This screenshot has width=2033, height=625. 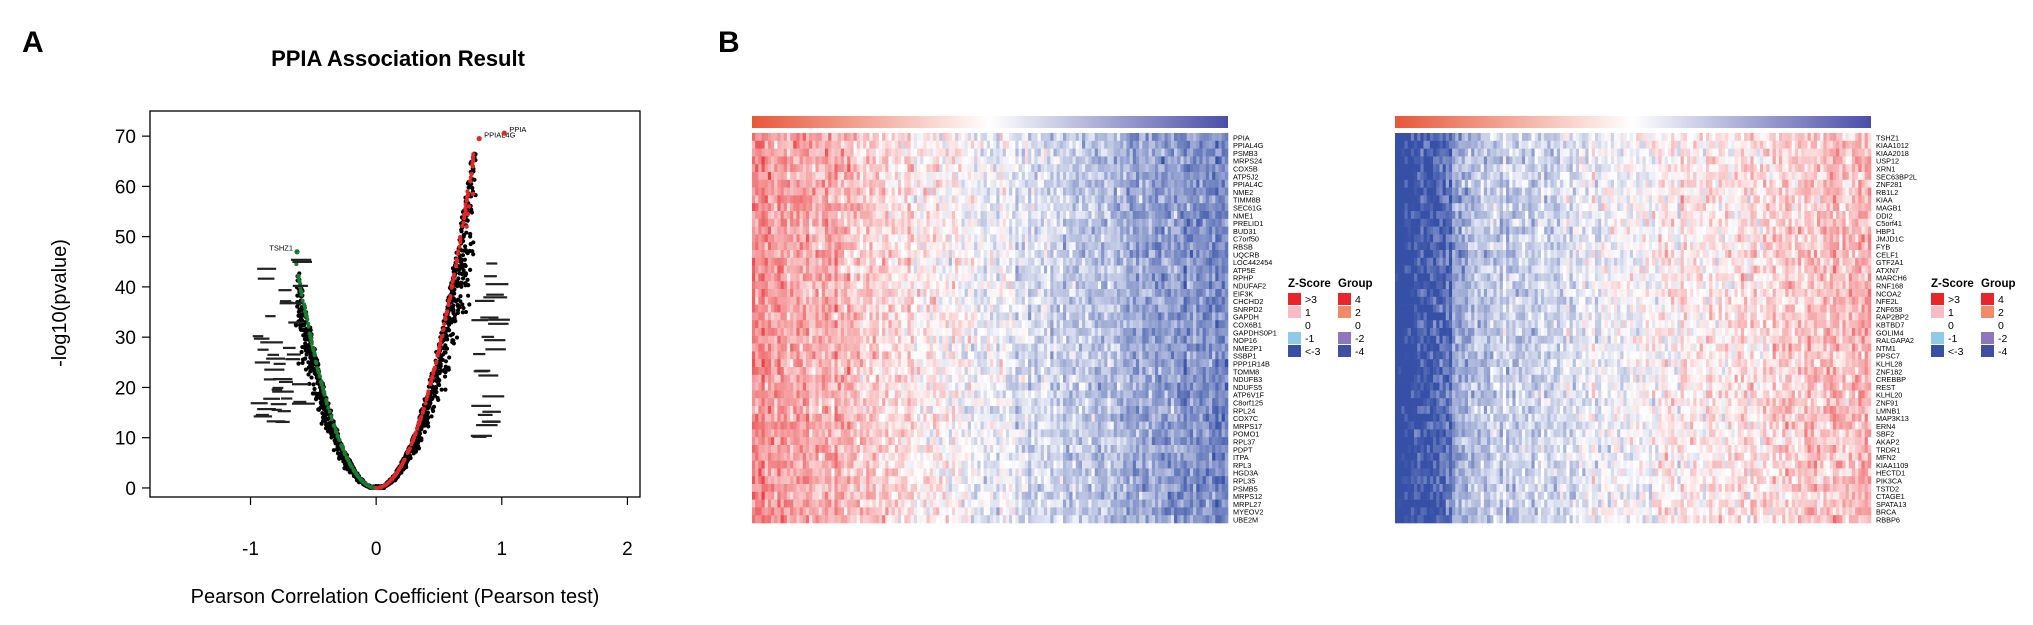 What do you see at coordinates (403, 461) in the screenshot?
I see `scatter-point-red` at bounding box center [403, 461].